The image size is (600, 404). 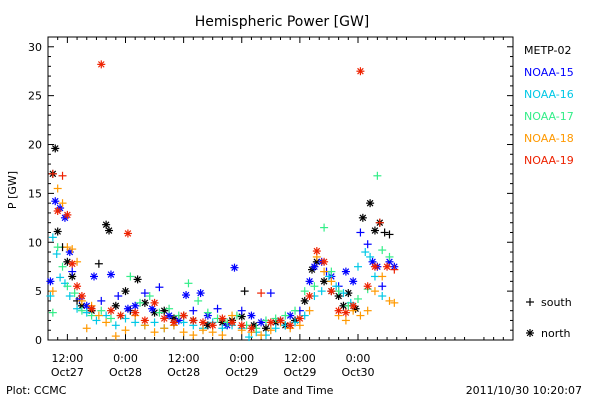 What do you see at coordinates (549, 138) in the screenshot?
I see `legend-item-noaa-18: NOAA-18` at bounding box center [549, 138].